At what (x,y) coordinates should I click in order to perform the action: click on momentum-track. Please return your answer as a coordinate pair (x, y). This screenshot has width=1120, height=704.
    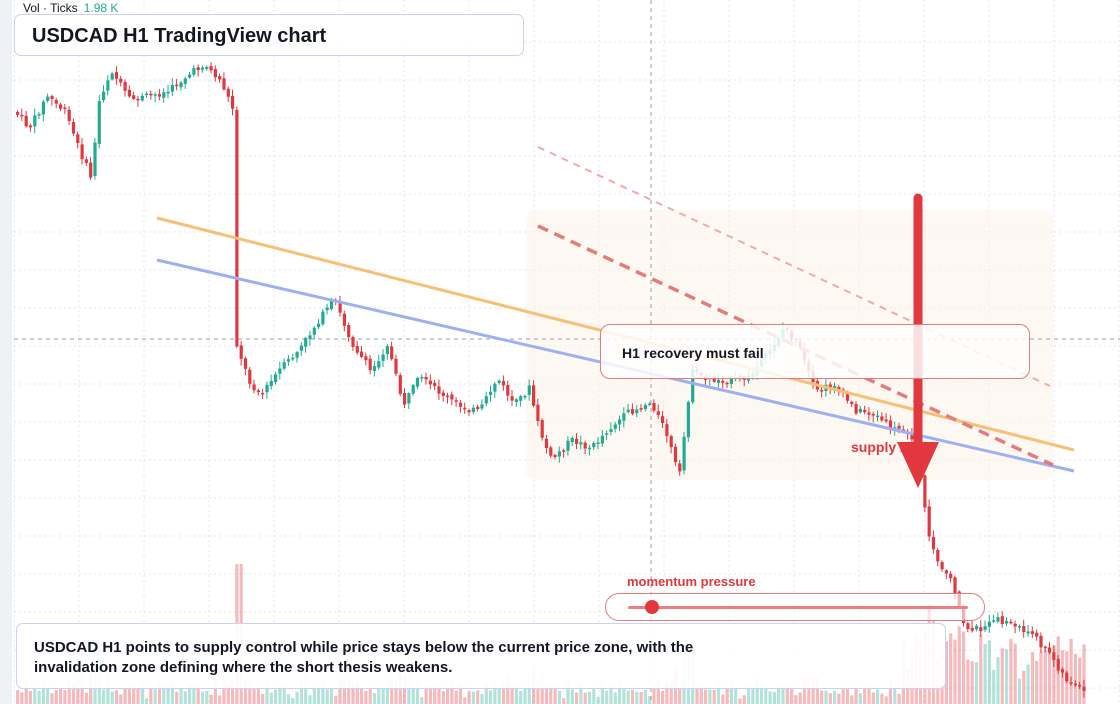
    Looking at the image, I should click on (798, 607).